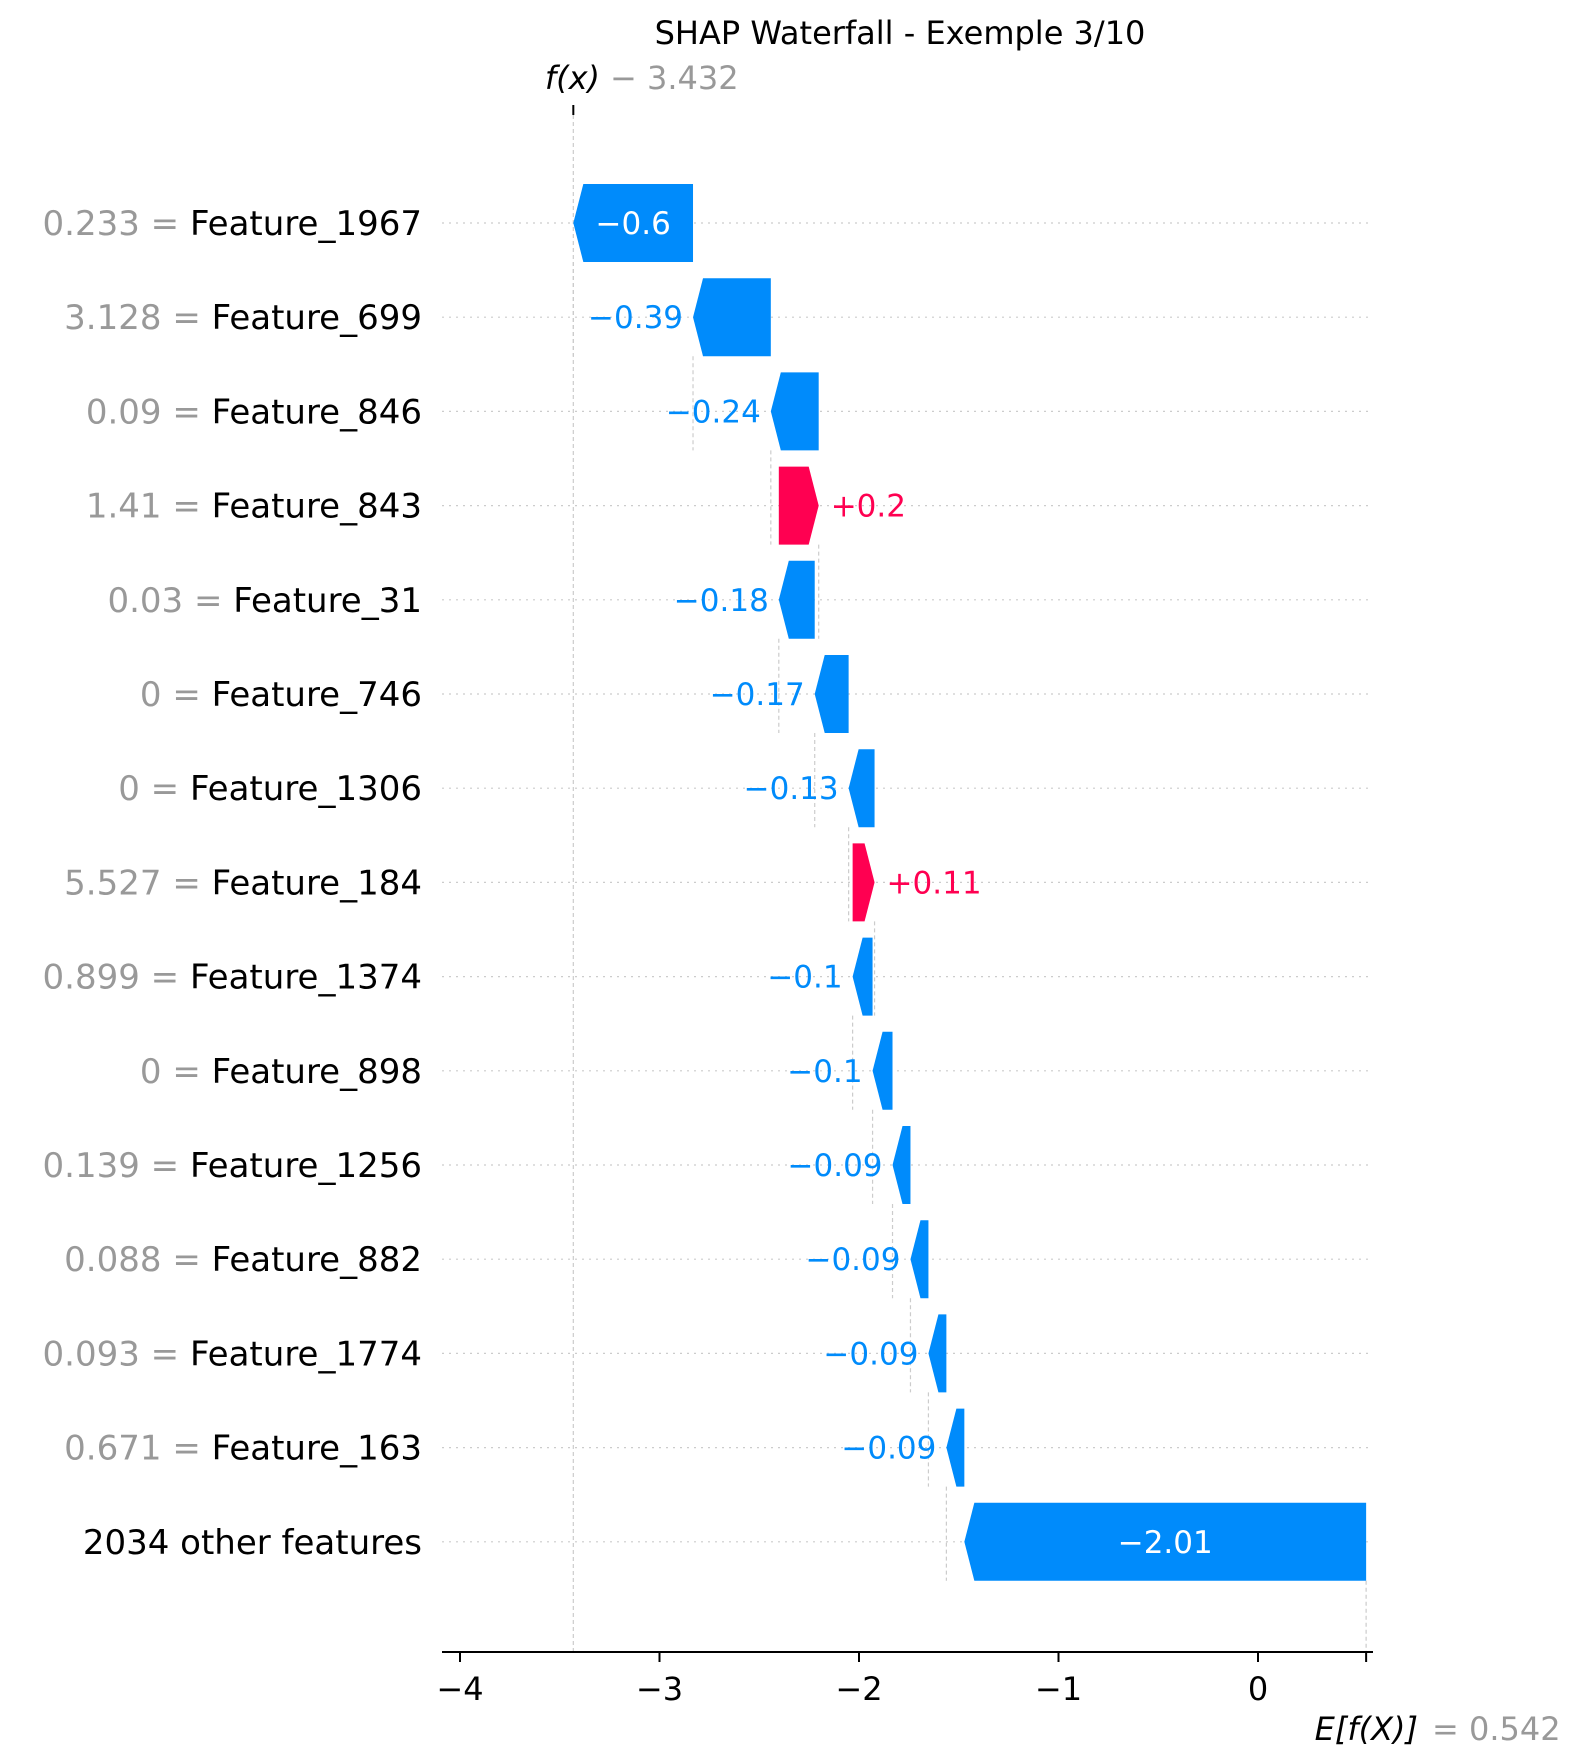 This screenshot has width=1582, height=1764. Describe the element at coordinates (170, 601) in the screenshot. I see `feature-value: 0.03 =` at that location.